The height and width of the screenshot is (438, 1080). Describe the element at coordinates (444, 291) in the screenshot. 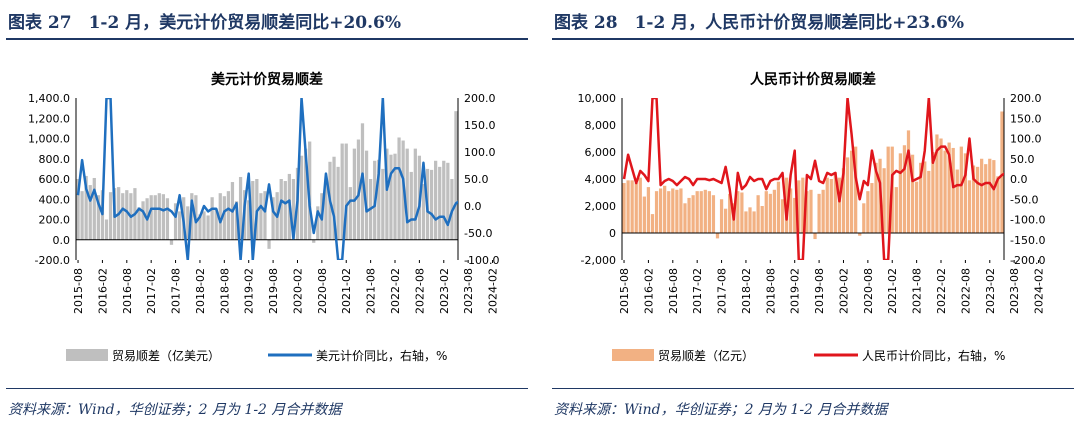

I see `usd-x-tick-label: 2023-02` at that location.